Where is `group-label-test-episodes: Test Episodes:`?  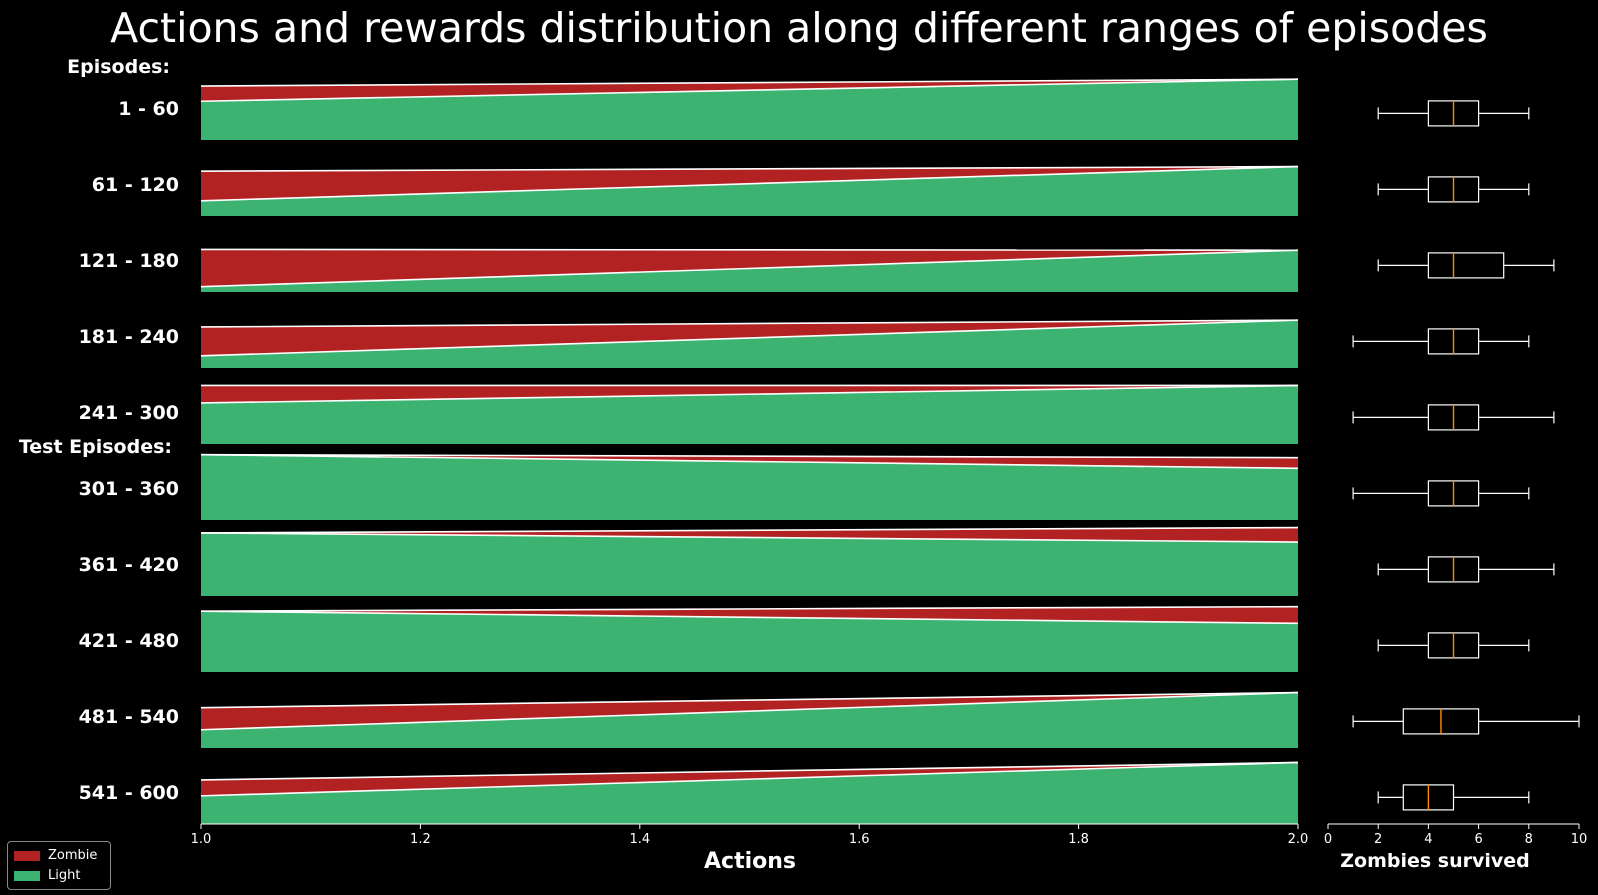
group-label-test-episodes: Test Episodes: is located at coordinates (95, 447).